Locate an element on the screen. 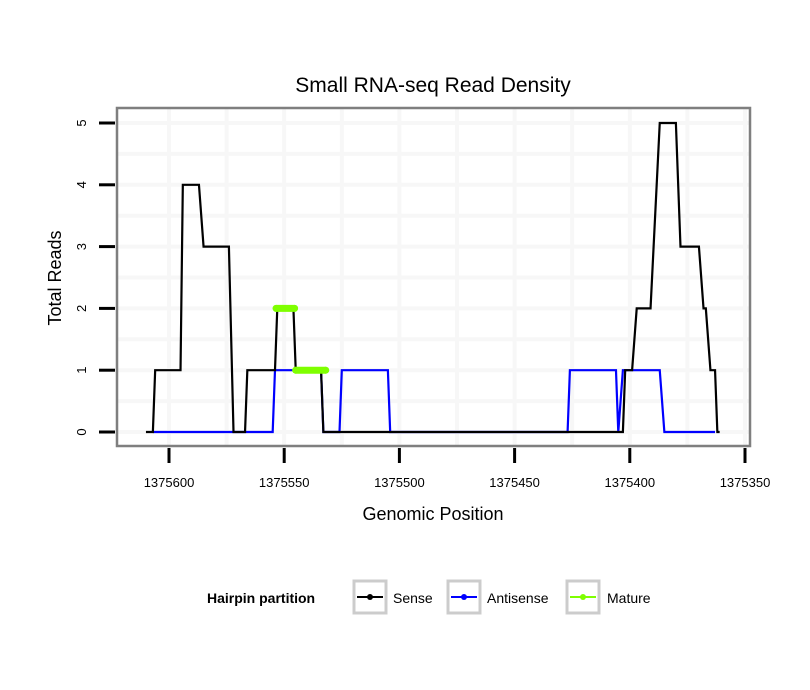 The width and height of the screenshot is (810, 690). legend-label-antisense: Antisense is located at coordinates (518, 598).